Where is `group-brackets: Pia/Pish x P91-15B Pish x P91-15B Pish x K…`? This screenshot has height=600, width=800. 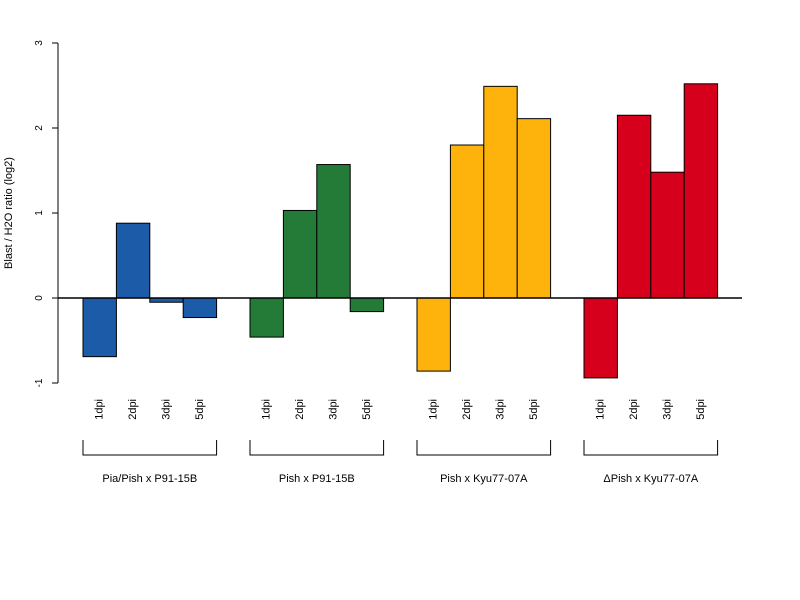 group-brackets: Pia/Pish x P91-15B Pish x P91-15B Pish x K… is located at coordinates (400, 462).